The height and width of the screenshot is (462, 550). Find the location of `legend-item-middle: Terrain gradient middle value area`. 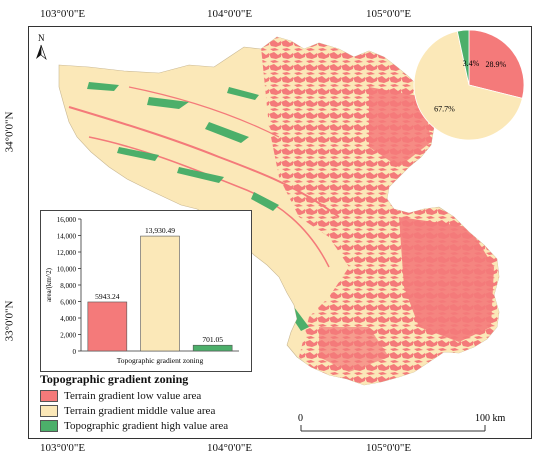

legend-item-middle: Terrain gradient middle value area is located at coordinates (127, 411).